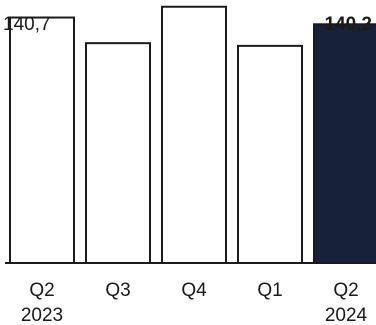 This screenshot has width=376, height=325. Describe the element at coordinates (346, 315) in the screenshot. I see `x-tick-year-4: 2024` at that location.